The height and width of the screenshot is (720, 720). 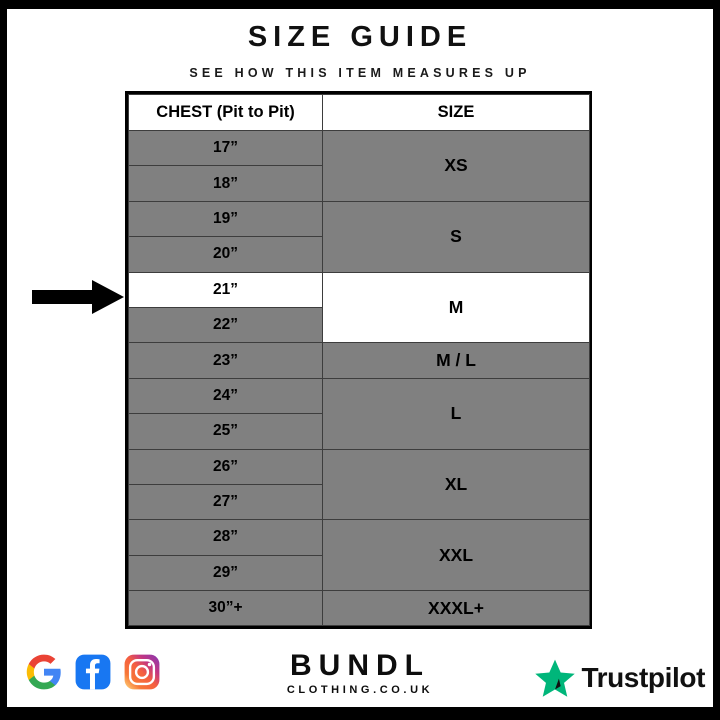 What do you see at coordinates (225, 148) in the screenshot?
I see `measurement-cell: 17”` at bounding box center [225, 148].